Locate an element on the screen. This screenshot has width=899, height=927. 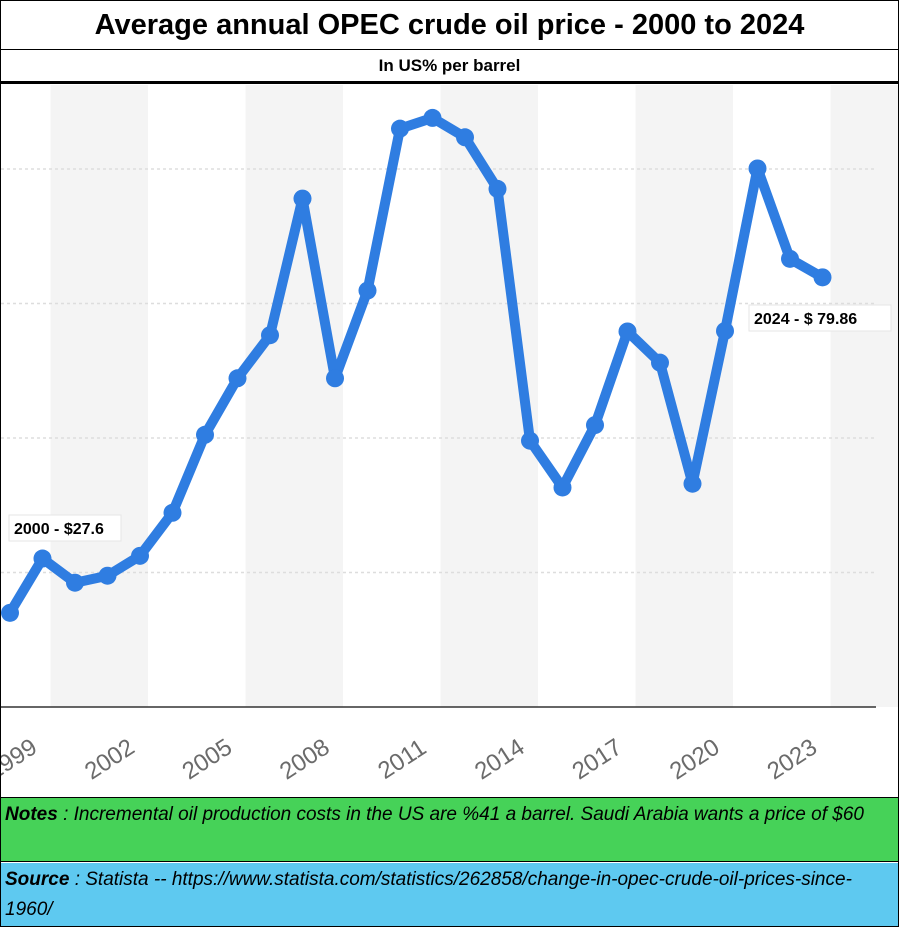
annotation-callout: 2000 - $27.6 is located at coordinates (65, 528).